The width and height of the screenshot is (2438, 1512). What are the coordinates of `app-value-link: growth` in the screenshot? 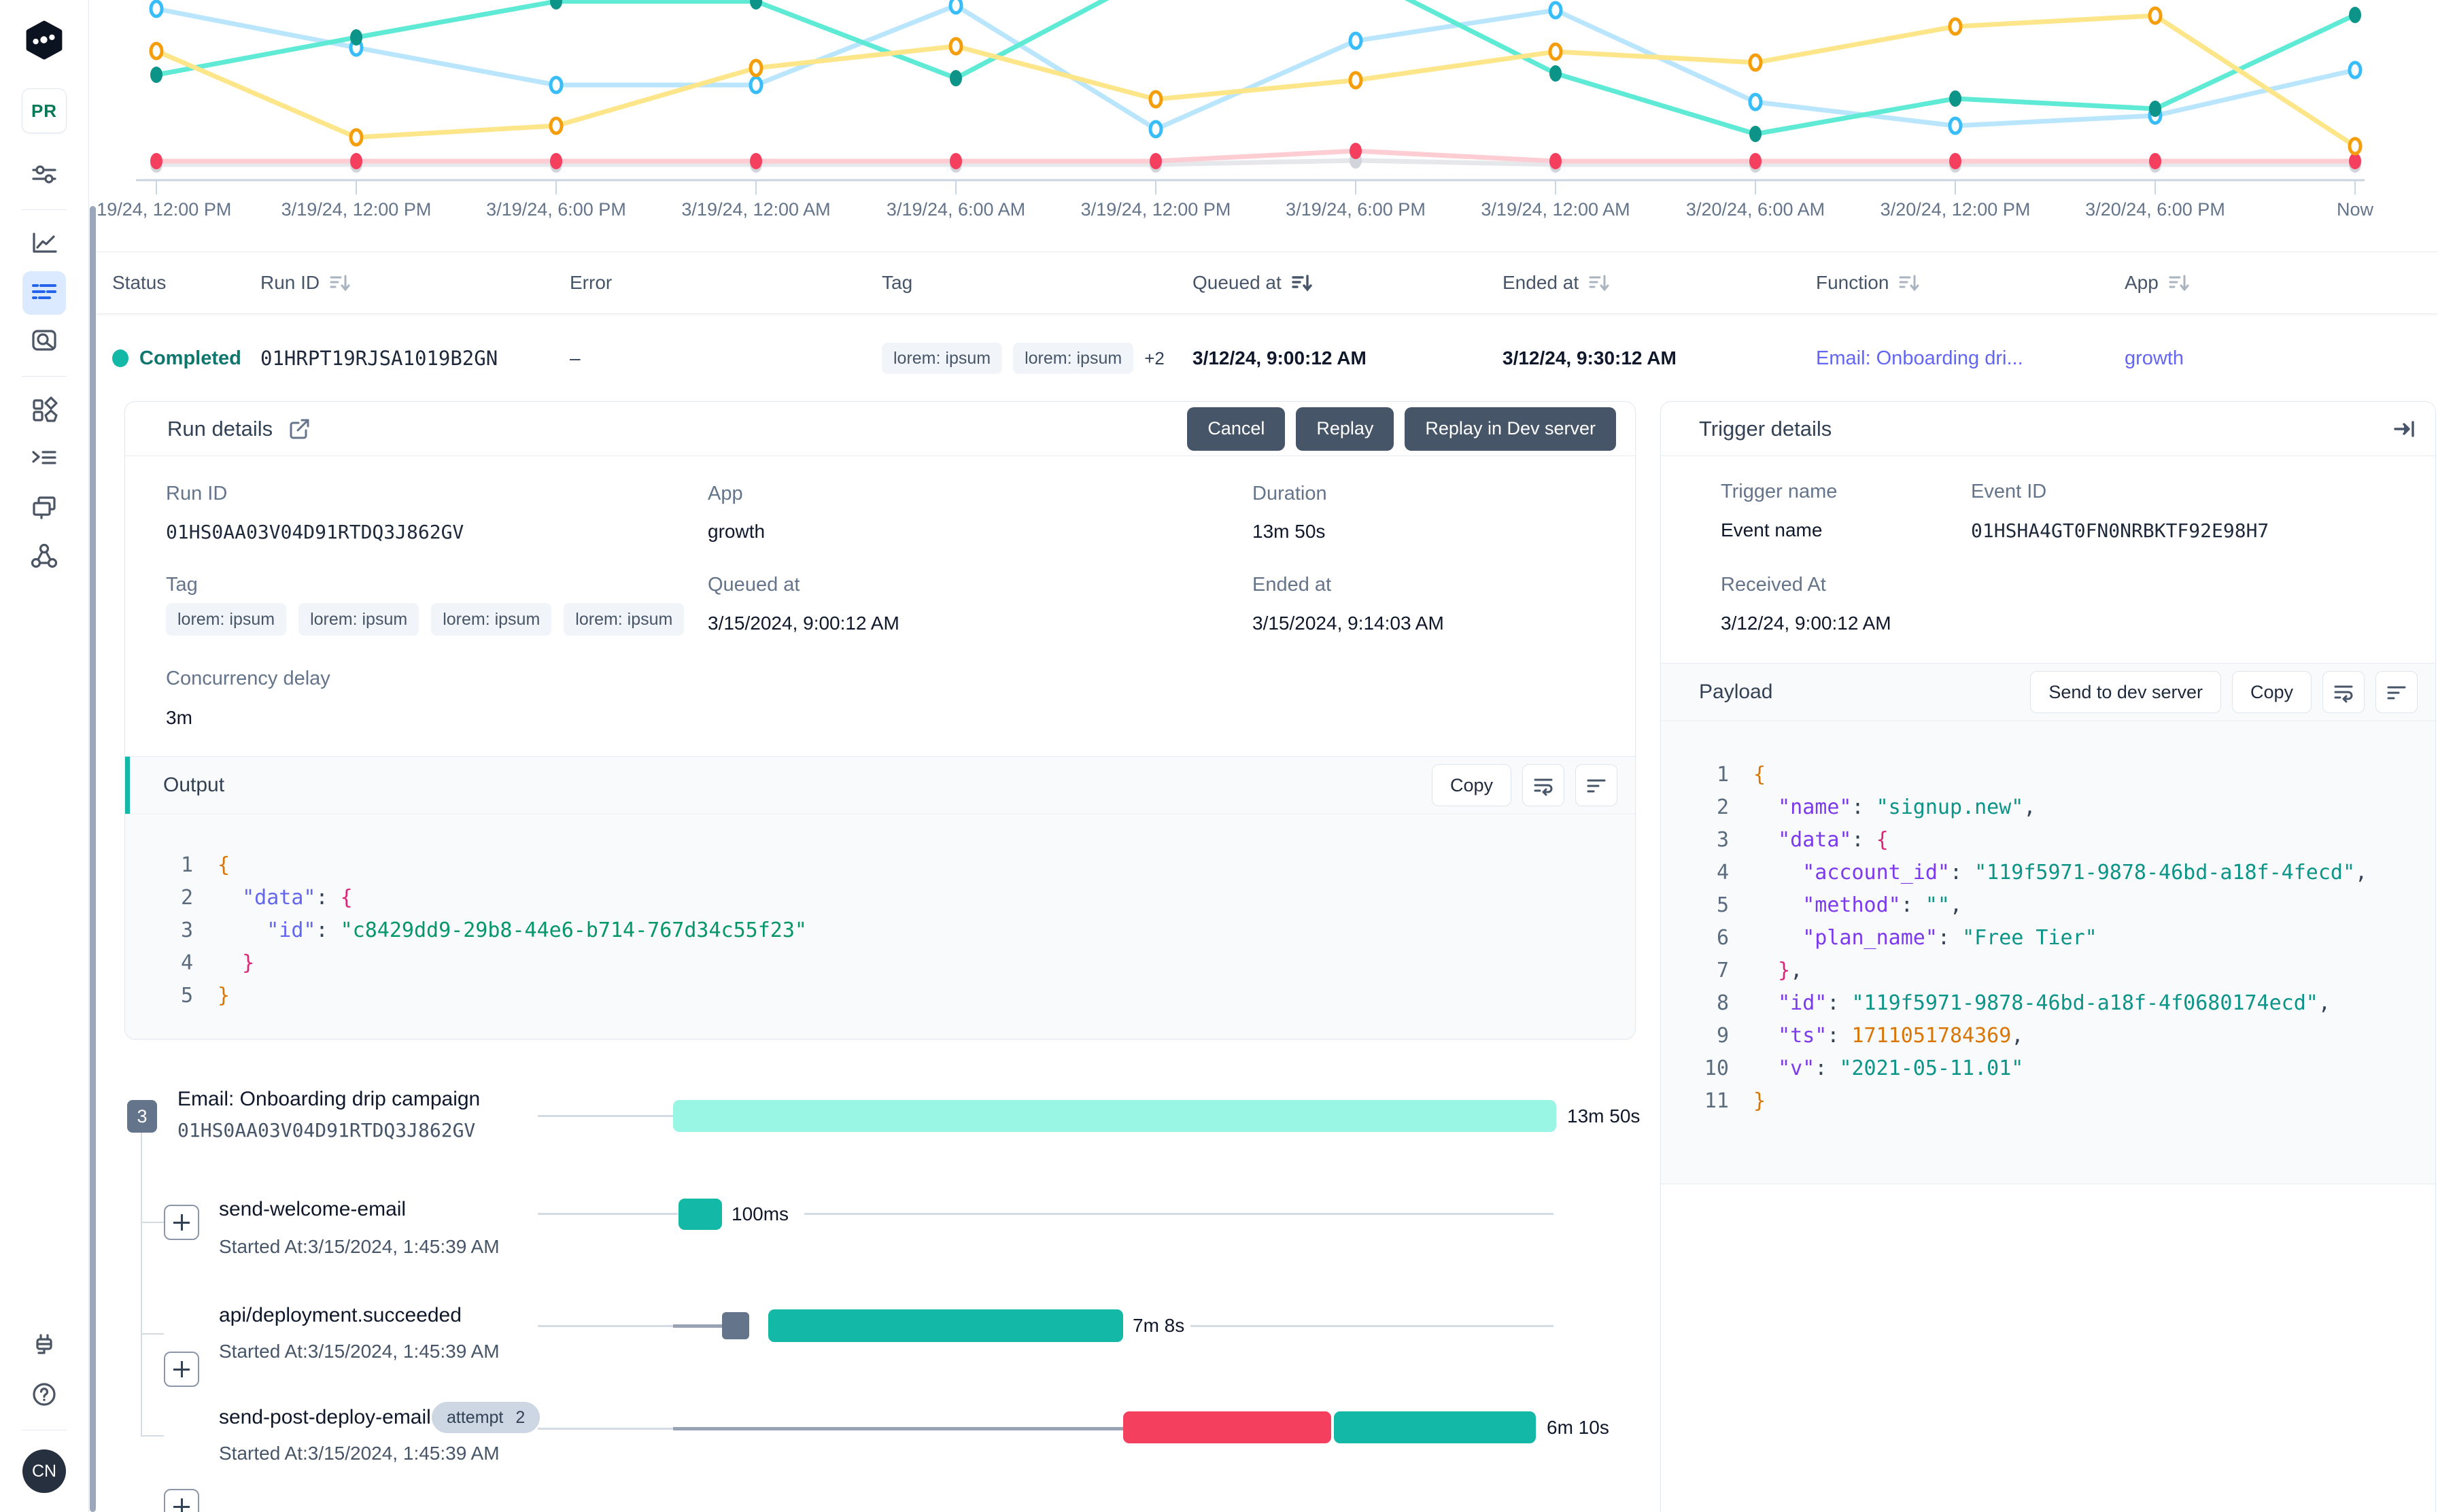 It's located at (737, 531).